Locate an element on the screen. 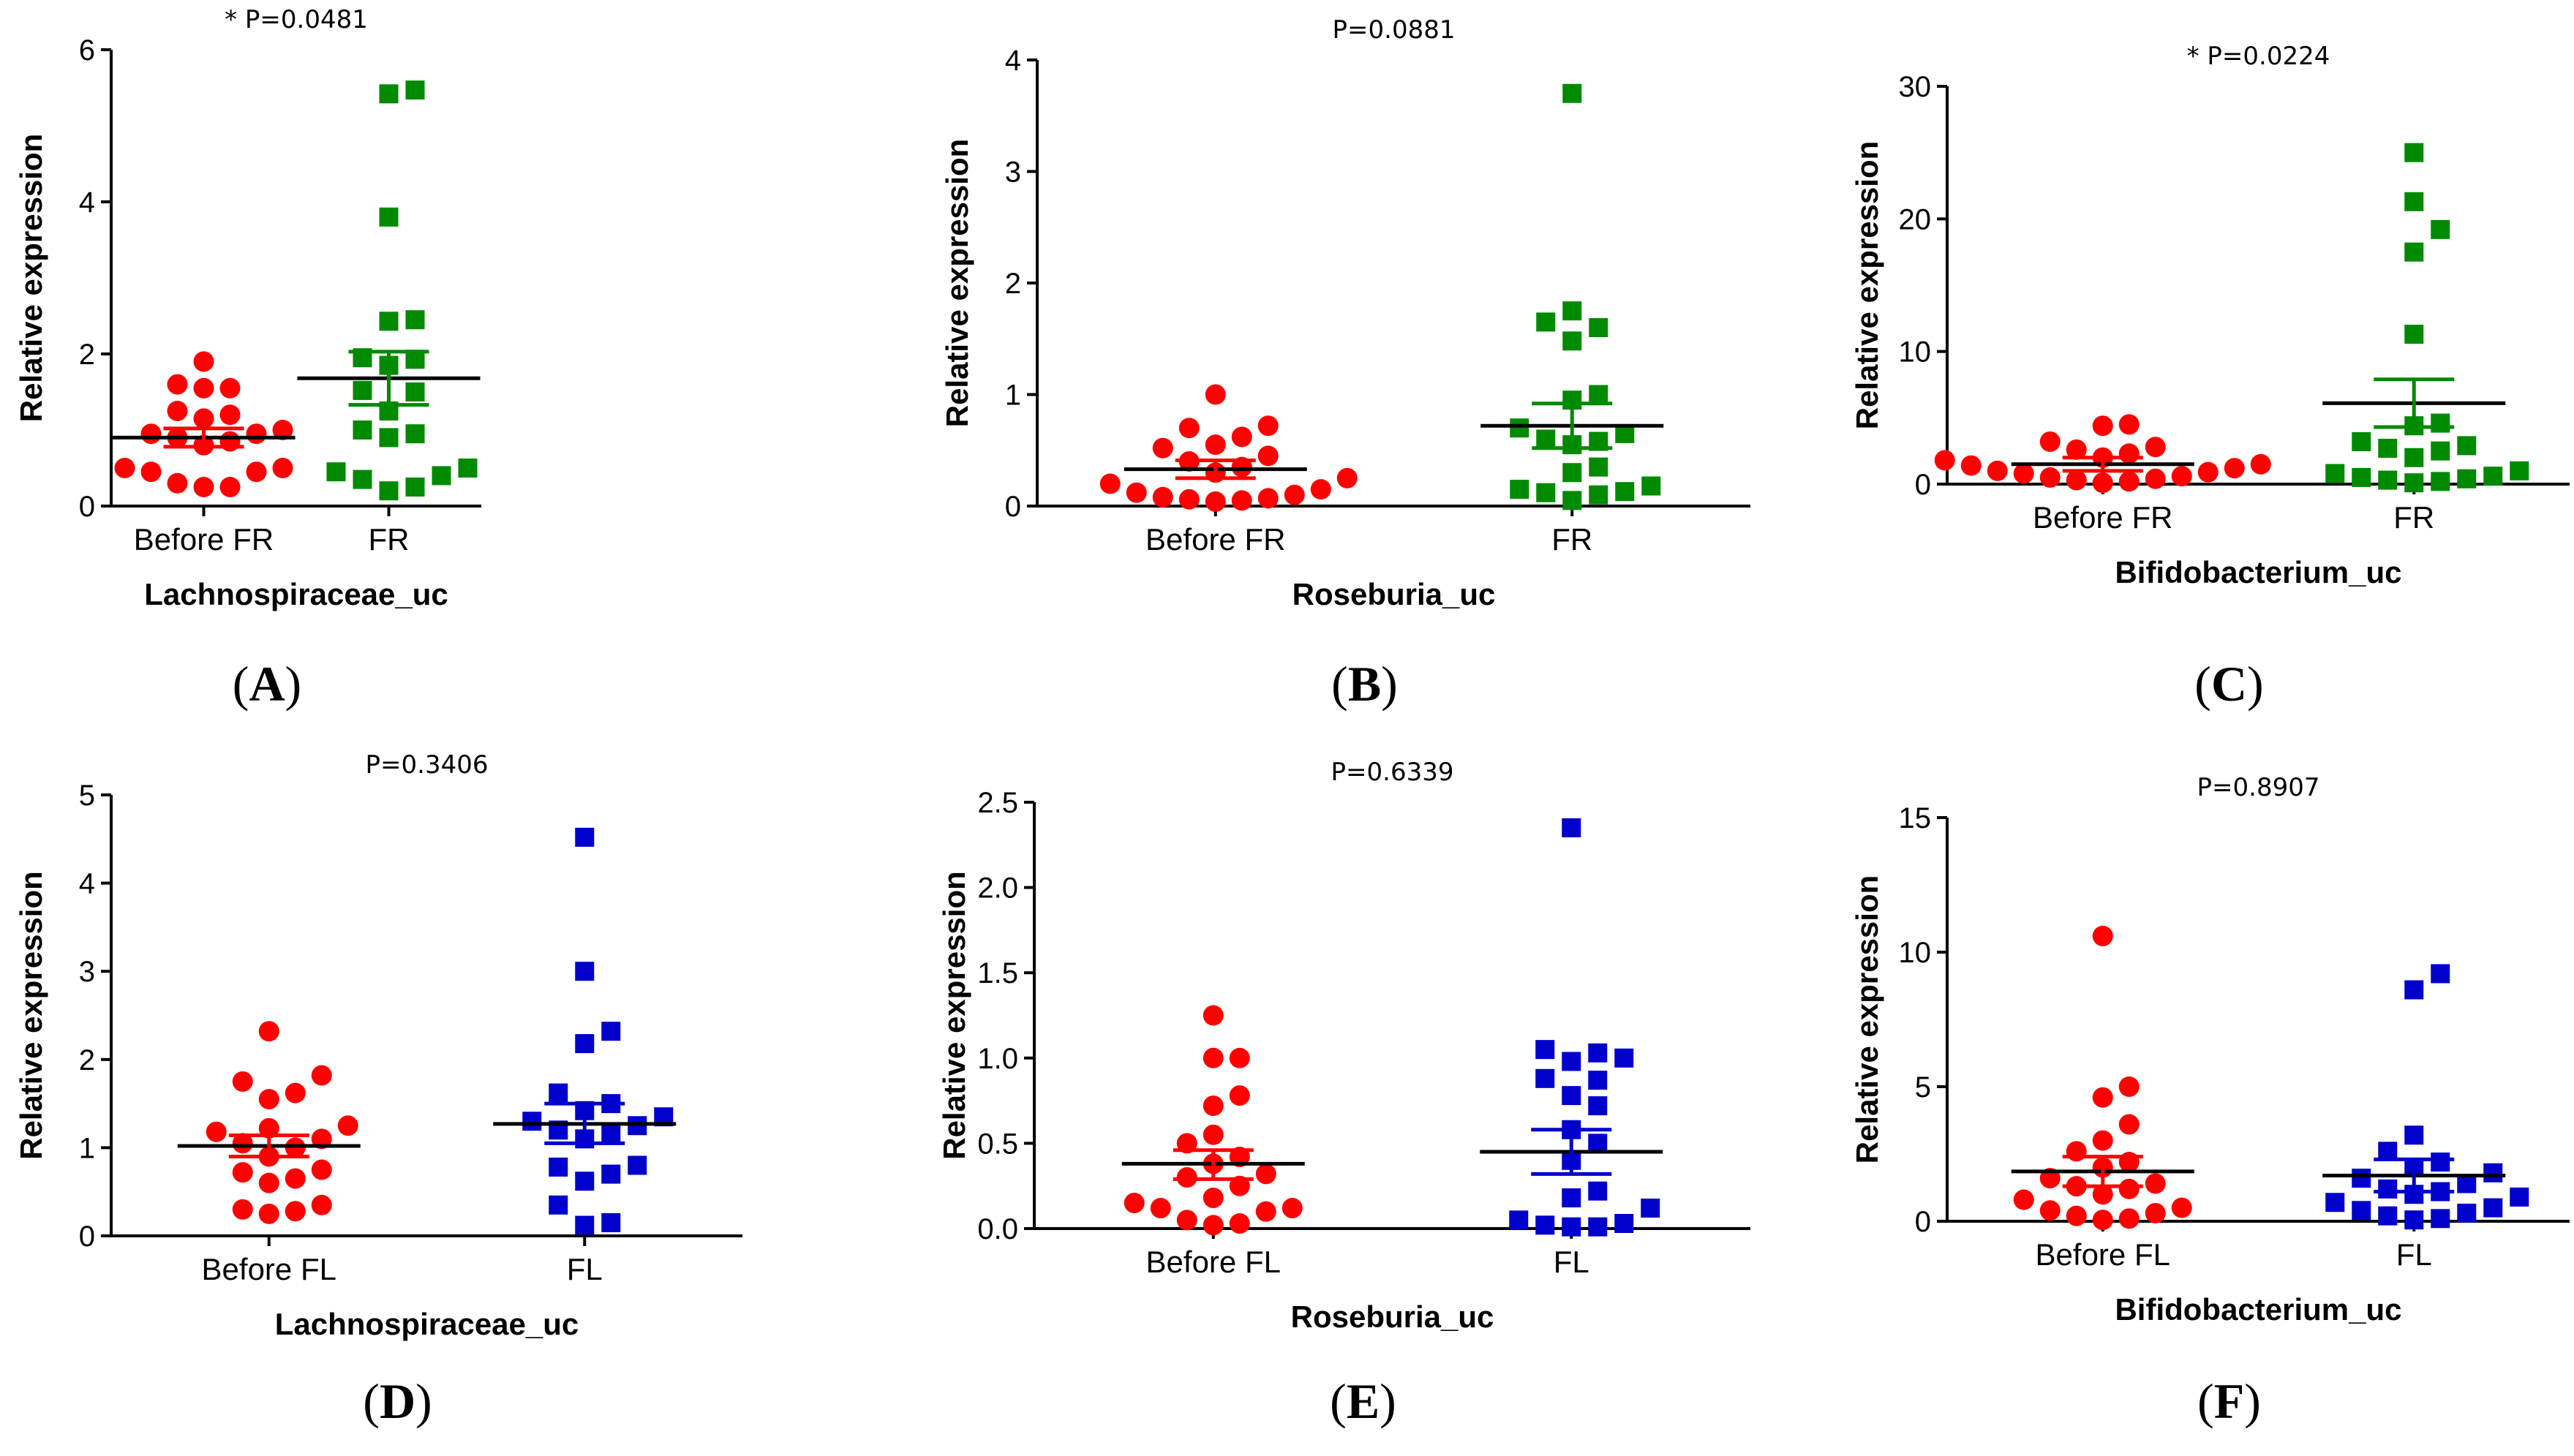 This screenshot has width=2574, height=1456. x-axis-title: Lachnospiraceae_uc is located at coordinates (296, 594).